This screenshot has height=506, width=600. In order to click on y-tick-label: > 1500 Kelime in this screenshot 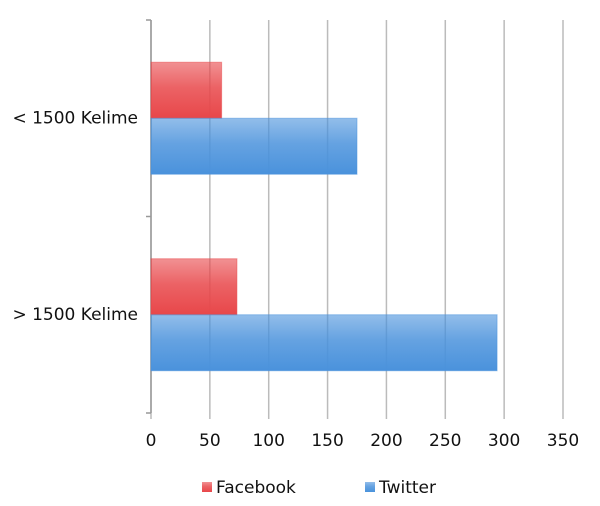, I will do `click(75, 315)`.